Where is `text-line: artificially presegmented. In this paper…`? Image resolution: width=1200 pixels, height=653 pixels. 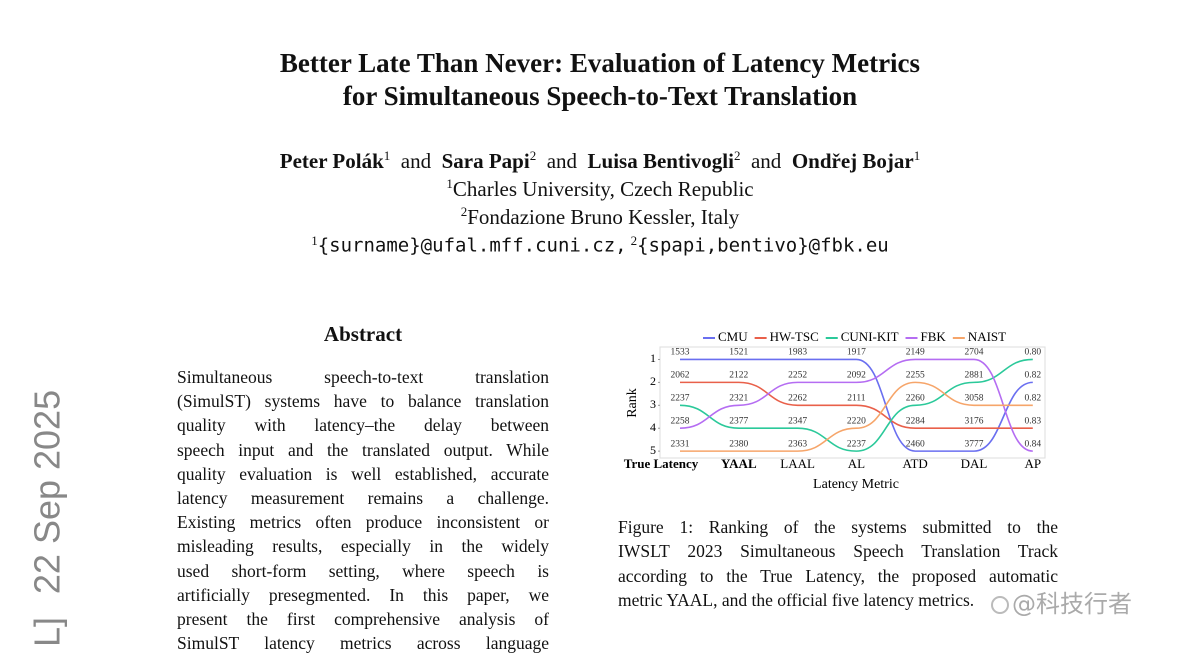
text-line: artificially presegmented. In this paper… is located at coordinates (363, 594).